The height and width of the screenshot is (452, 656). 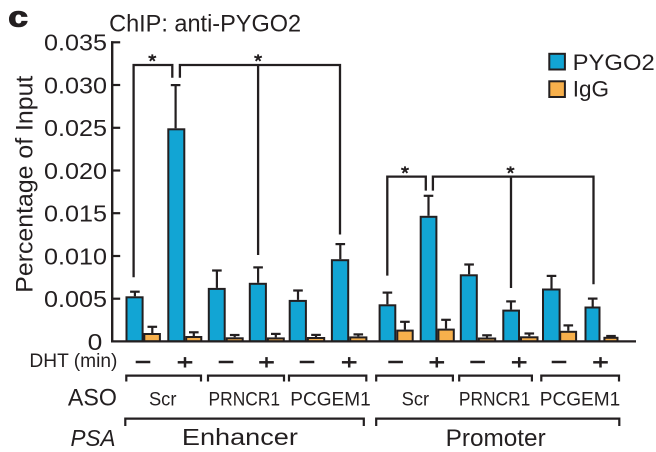 What do you see at coordinates (95, 342) in the screenshot?
I see `svg-text: 0` at bounding box center [95, 342].